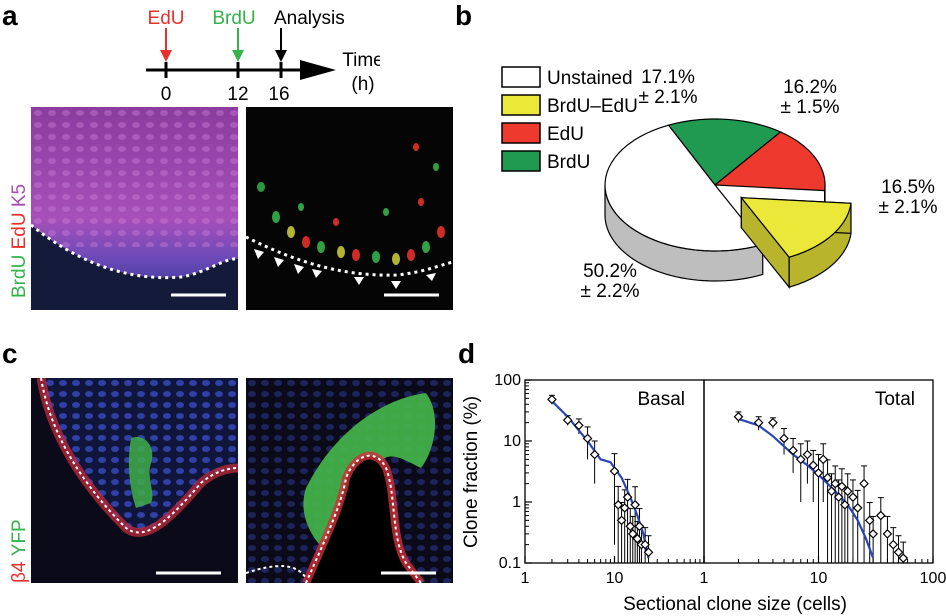 Image resolution: width=946 pixels, height=616 pixels. I want to click on panel-label-b: b, so click(464, 15).